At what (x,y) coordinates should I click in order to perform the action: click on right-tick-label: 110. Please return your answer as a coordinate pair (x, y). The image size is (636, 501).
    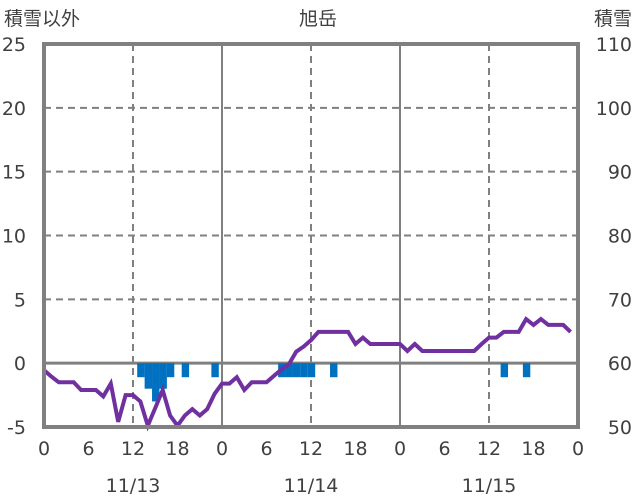
    Looking at the image, I should click on (614, 45).